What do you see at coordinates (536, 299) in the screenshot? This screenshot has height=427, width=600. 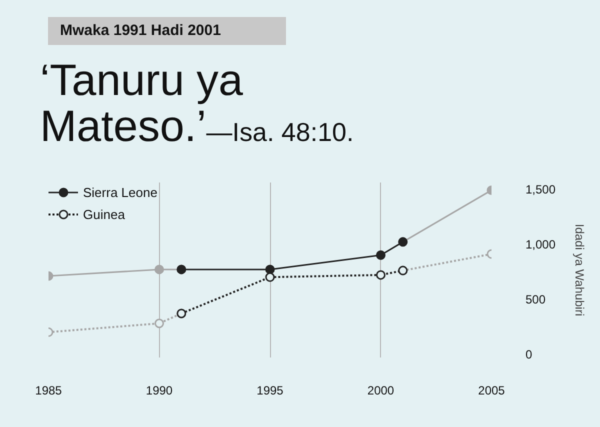 I see `y-tick-label: 500` at bounding box center [536, 299].